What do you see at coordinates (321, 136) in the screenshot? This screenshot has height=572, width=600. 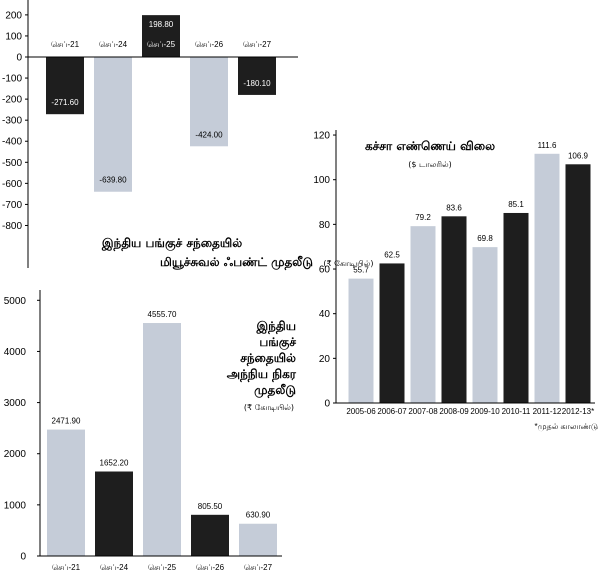 I see `oil-y-tick-label: 120` at bounding box center [321, 136].